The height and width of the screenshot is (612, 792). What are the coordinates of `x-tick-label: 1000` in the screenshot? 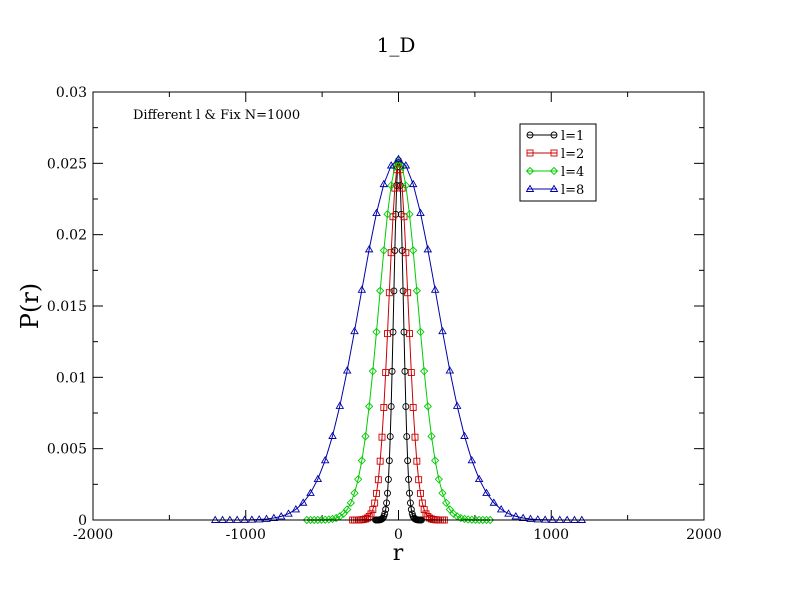 It's located at (551, 535).